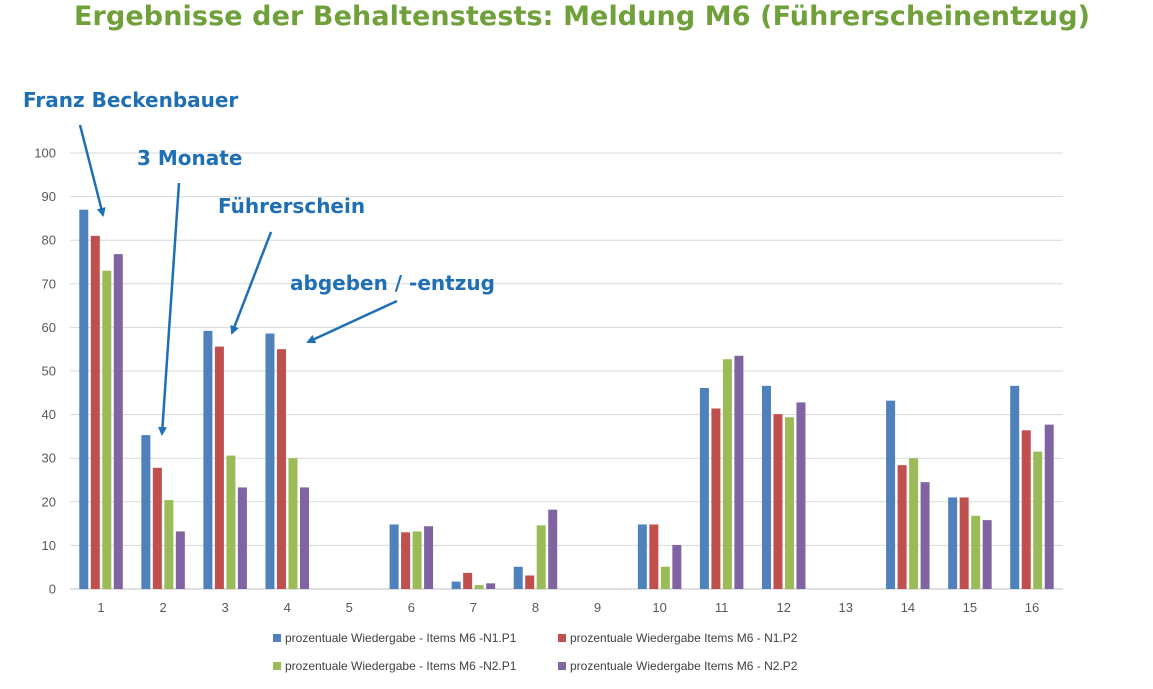  I want to click on bar-series4-cat14, so click(925, 535).